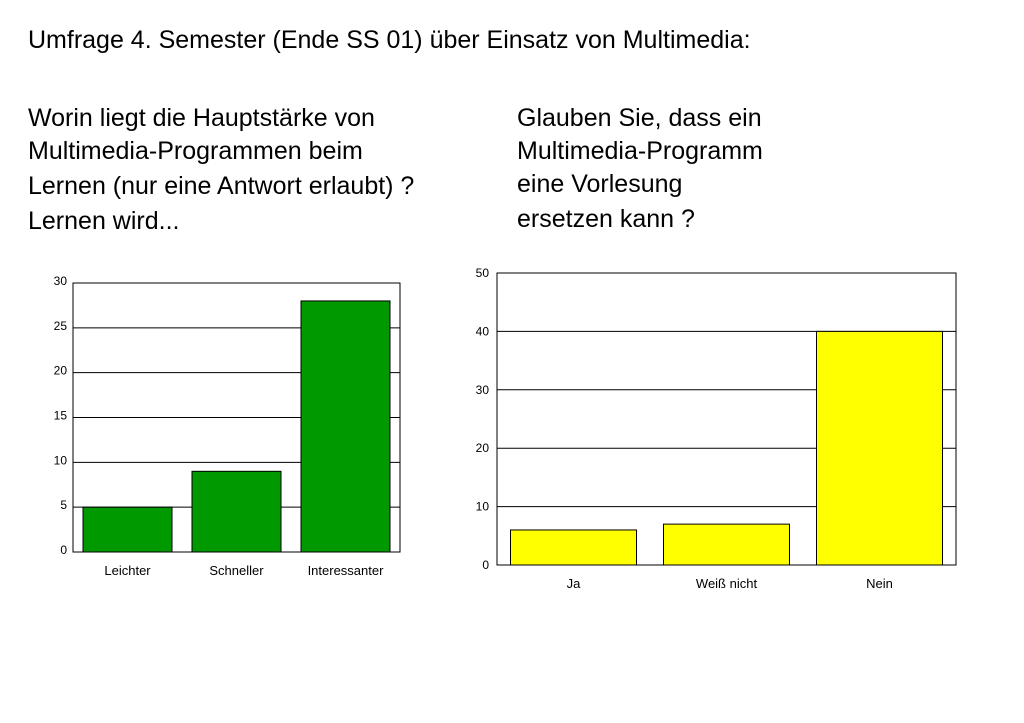 The width and height of the screenshot is (1024, 723). Describe the element at coordinates (879, 583) in the screenshot. I see `category-label: Nein` at that location.